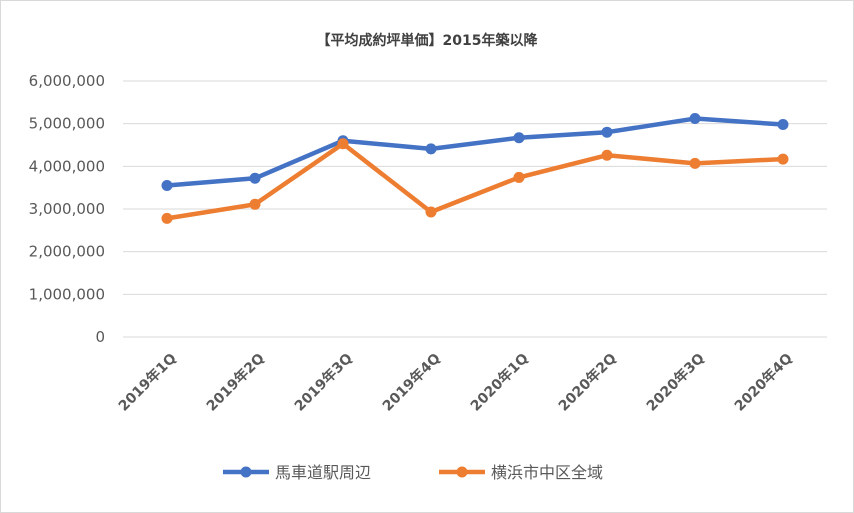  What do you see at coordinates (413, 472) in the screenshot?
I see `legend: 馬車道駅周辺 横浜市中区全域` at bounding box center [413, 472].